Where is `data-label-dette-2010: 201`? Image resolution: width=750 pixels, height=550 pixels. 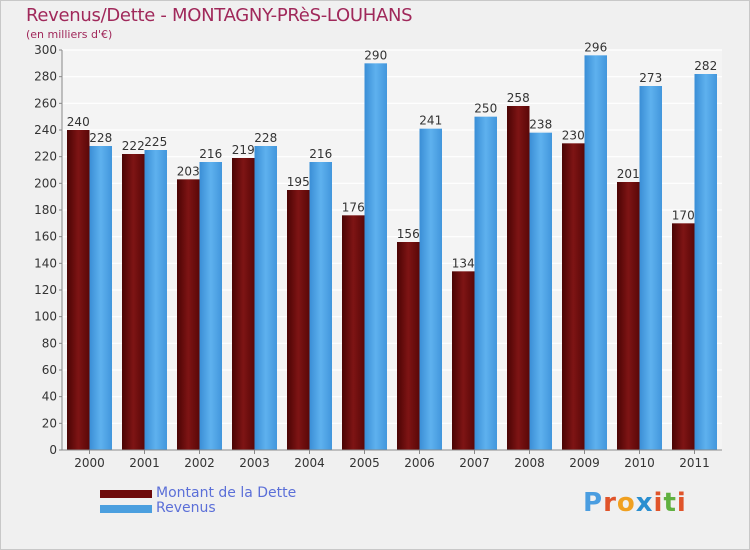 data-label-dette-2010: 201 is located at coordinates (628, 174).